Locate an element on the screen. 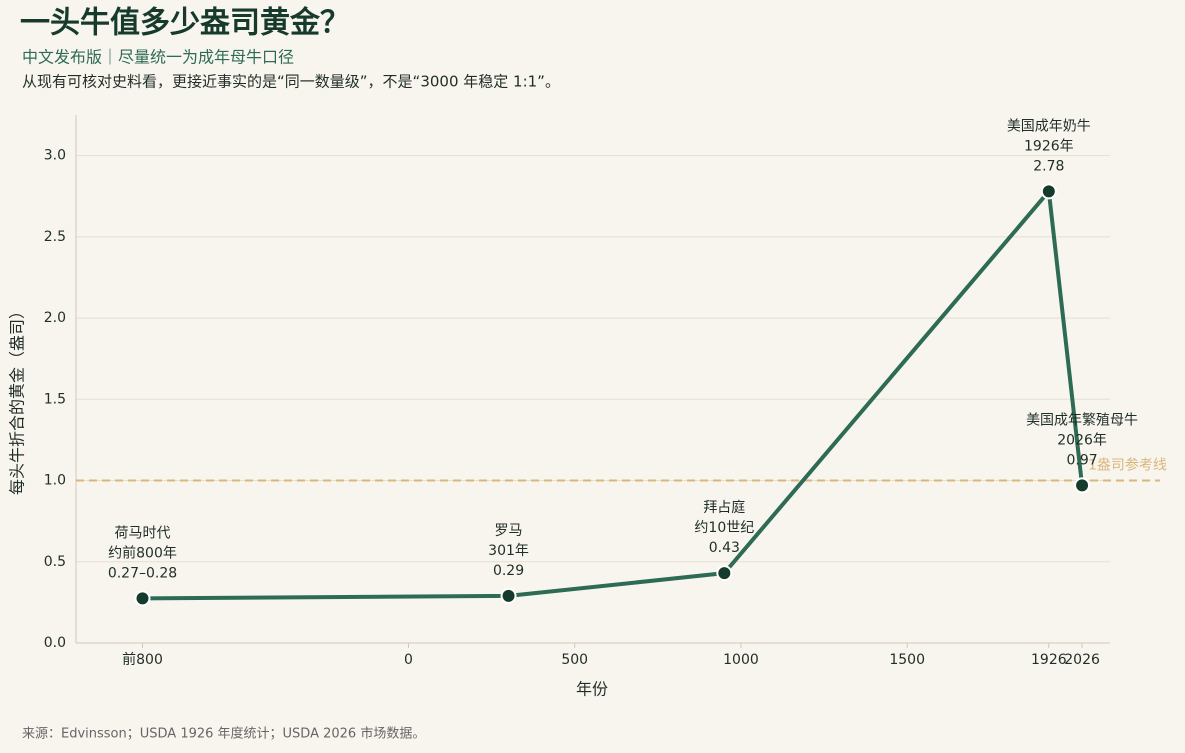  subtitle: 中文发布版｜尽量统一为成年母牛口径 is located at coordinates (158, 57).